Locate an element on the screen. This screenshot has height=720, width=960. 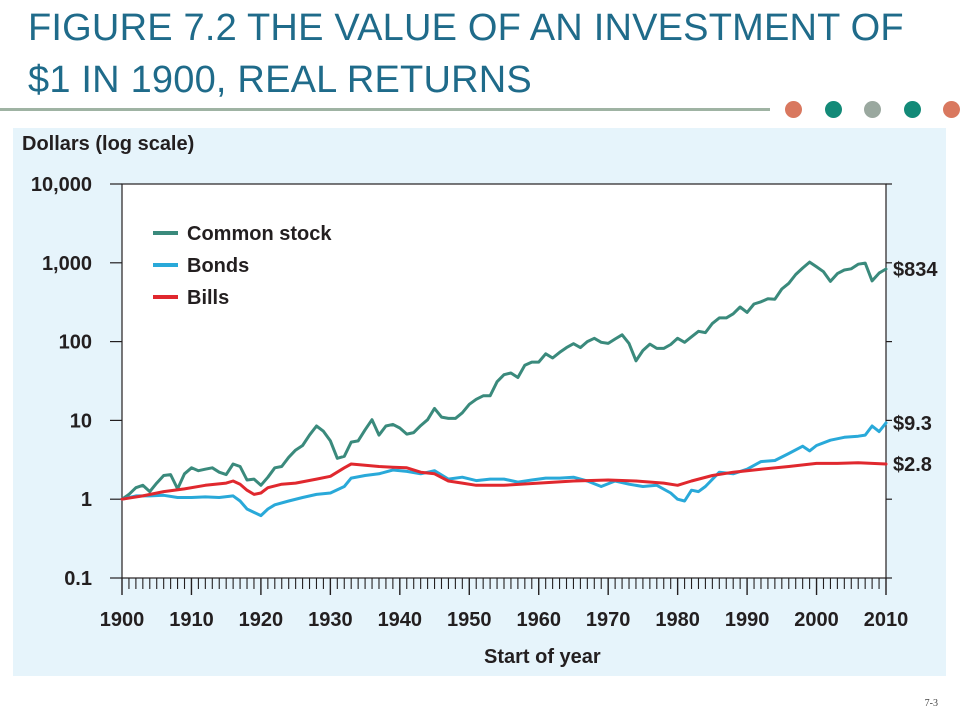
x-tick-label: 1960 is located at coordinates (538, 620).